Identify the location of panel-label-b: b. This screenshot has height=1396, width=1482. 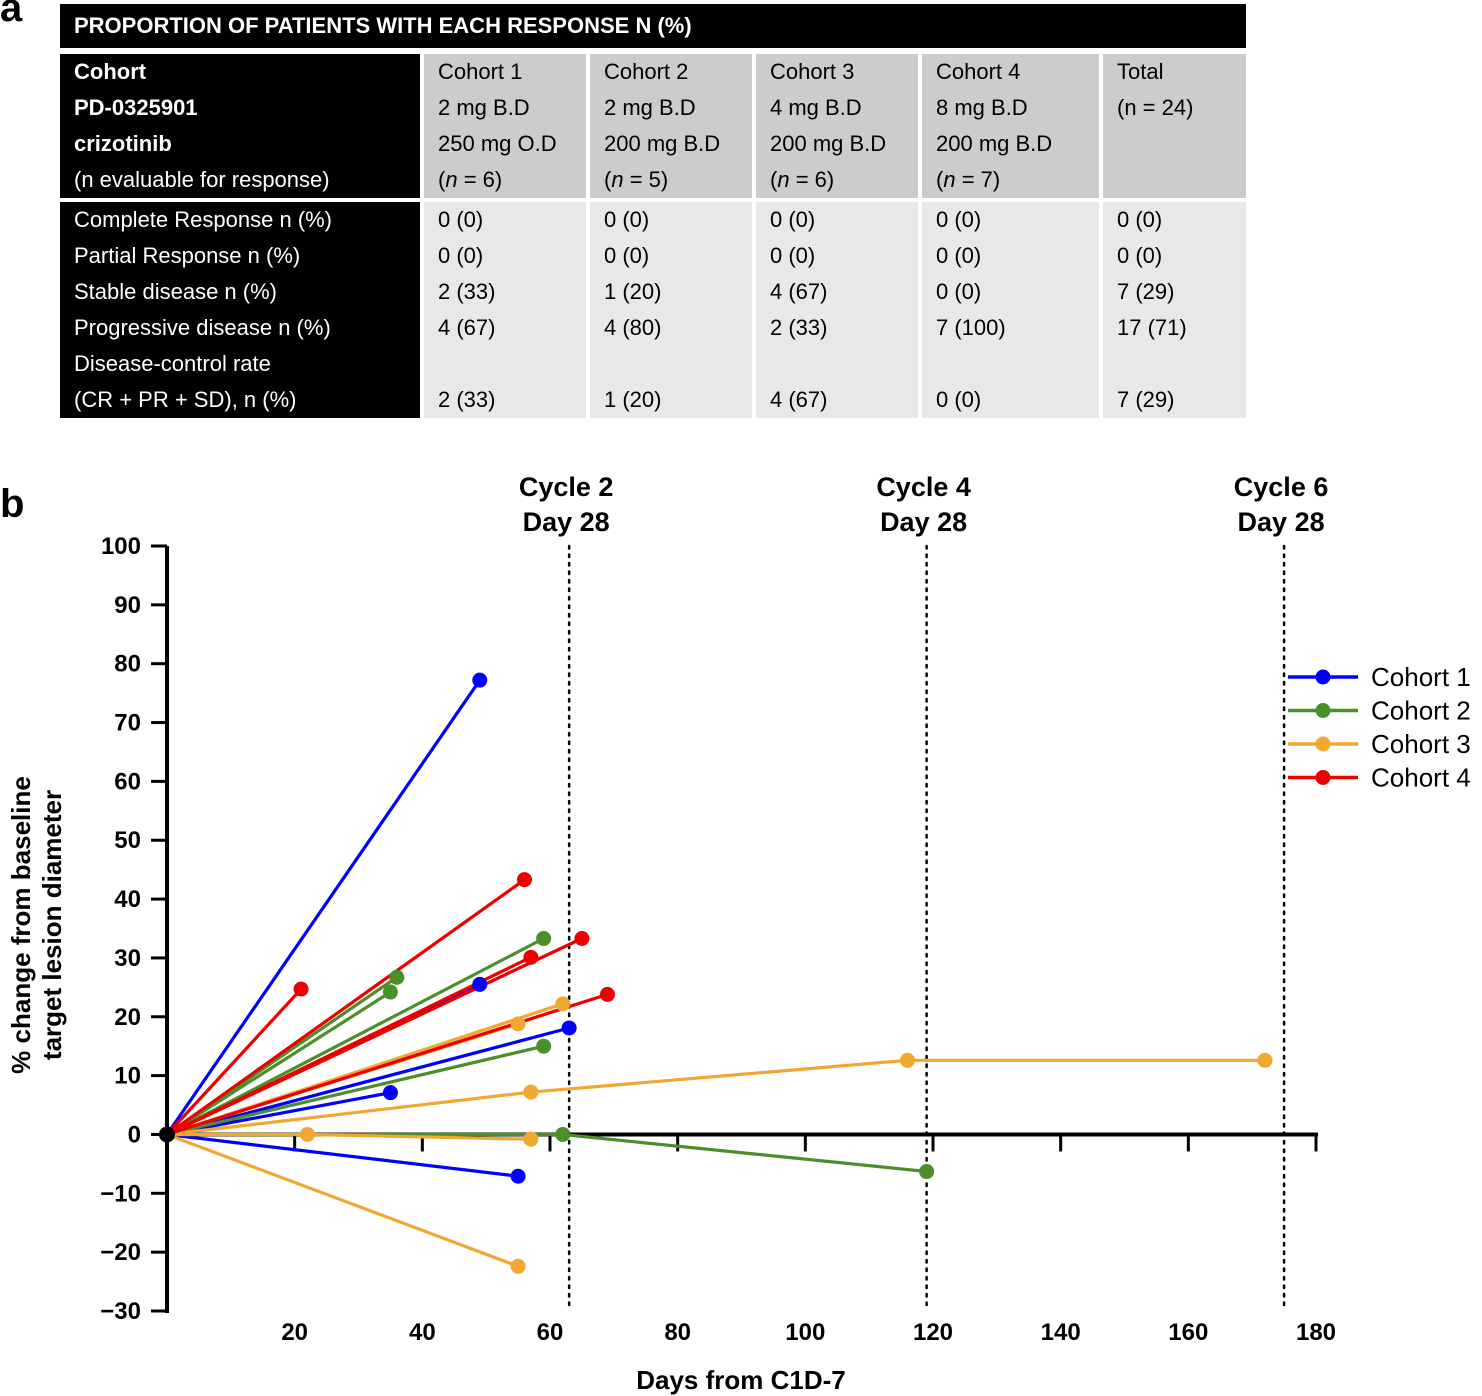
(12, 504).